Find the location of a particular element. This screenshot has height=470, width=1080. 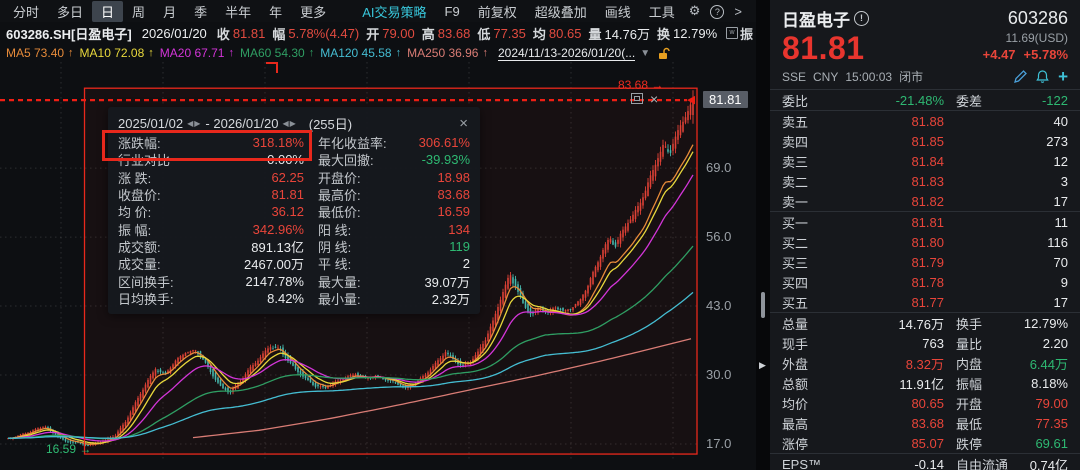

change-pct-highlight-box is located at coordinates (207, 145).